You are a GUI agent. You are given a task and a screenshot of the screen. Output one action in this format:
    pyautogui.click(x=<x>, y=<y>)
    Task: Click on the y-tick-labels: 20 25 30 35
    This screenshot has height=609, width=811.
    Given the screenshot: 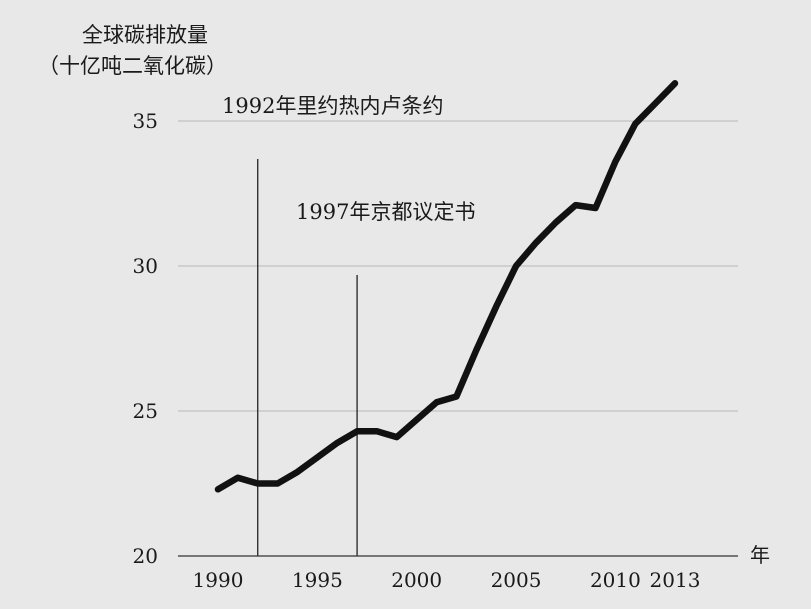 What is the action you would take?
    pyautogui.click(x=145, y=338)
    